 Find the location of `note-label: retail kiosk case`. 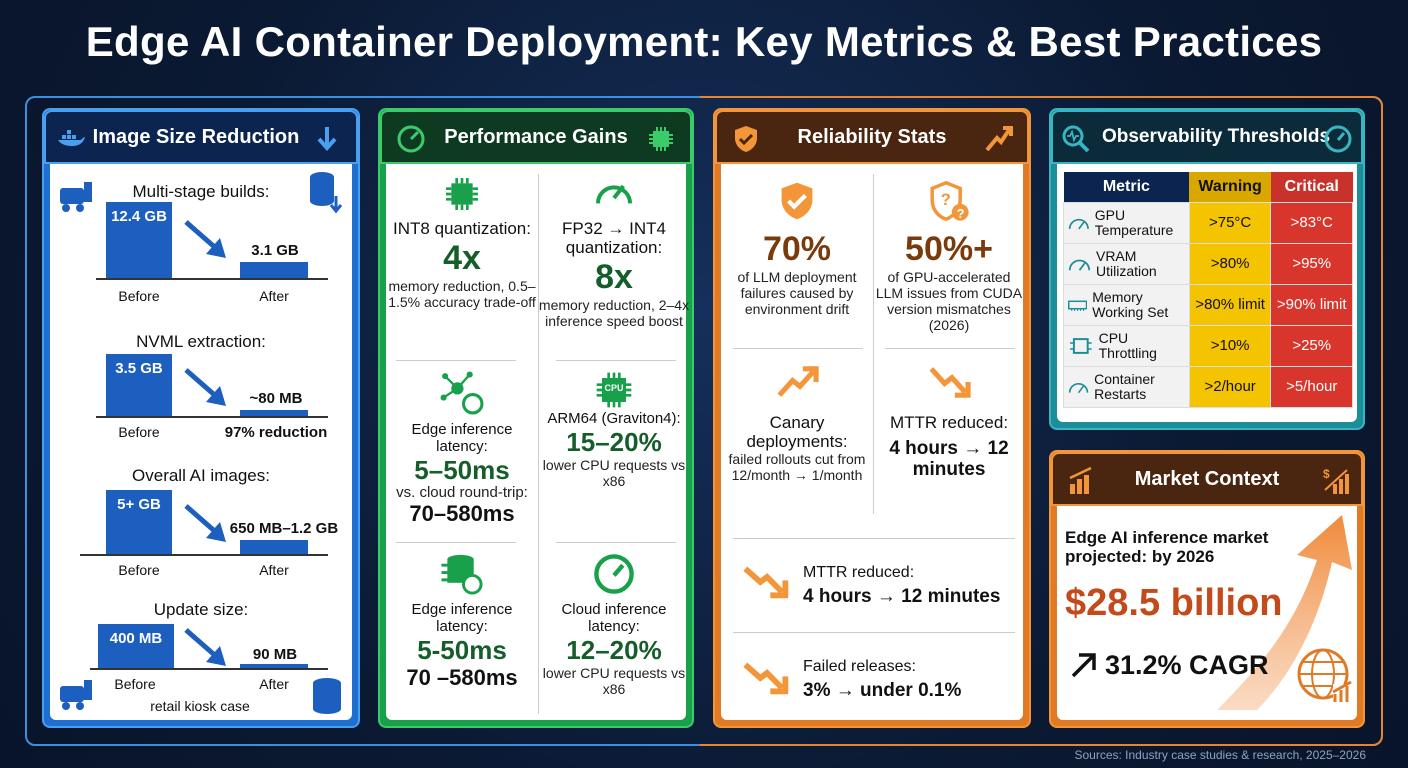

note-label: retail kiosk case is located at coordinates (200, 706).